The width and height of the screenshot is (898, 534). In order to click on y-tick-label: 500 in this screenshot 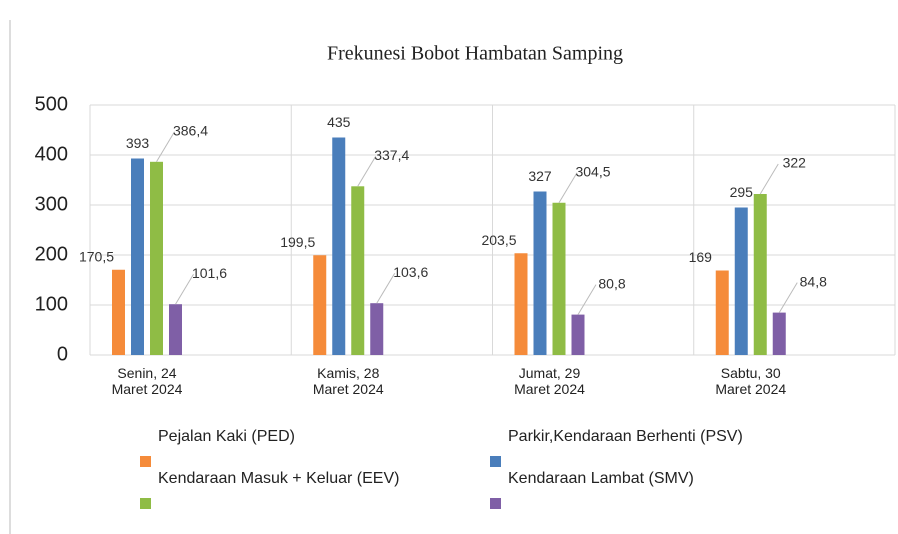, I will do `click(51, 104)`.